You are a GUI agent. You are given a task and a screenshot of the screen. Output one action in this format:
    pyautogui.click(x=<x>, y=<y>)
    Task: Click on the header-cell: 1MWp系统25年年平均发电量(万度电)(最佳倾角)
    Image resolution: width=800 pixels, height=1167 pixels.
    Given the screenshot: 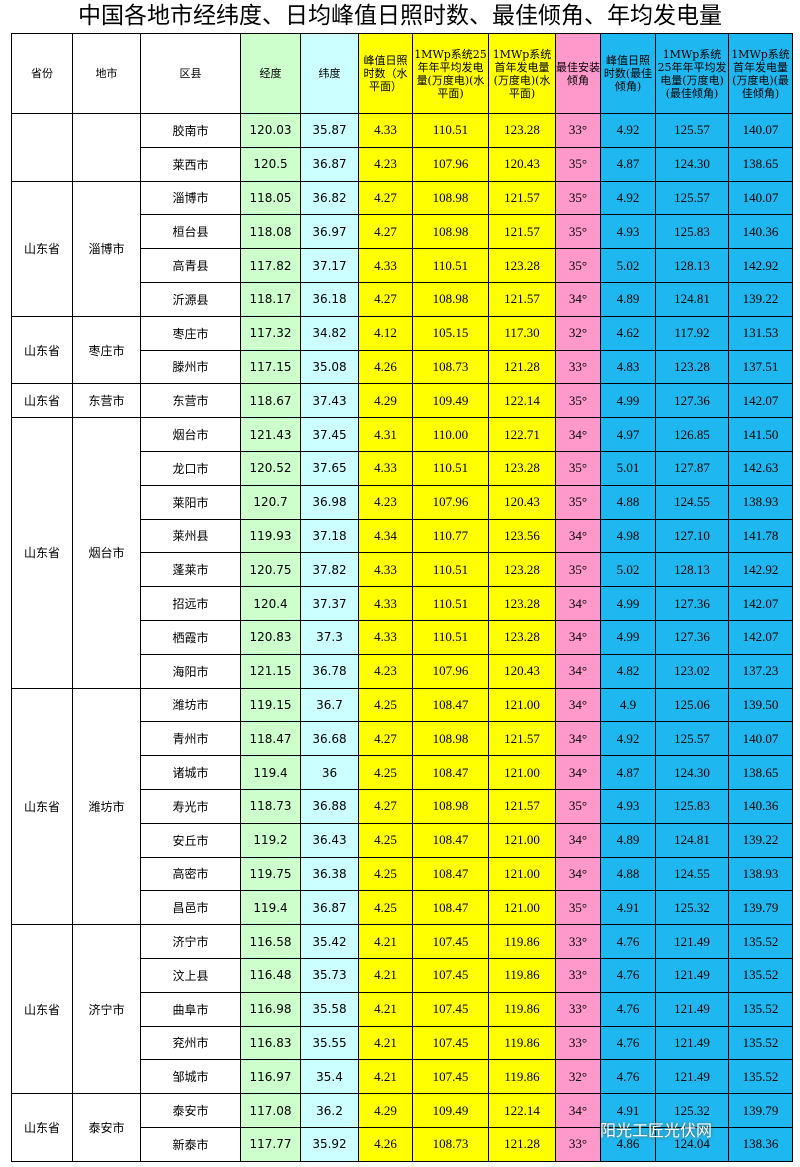 What is the action you would take?
    pyautogui.click(x=692, y=73)
    